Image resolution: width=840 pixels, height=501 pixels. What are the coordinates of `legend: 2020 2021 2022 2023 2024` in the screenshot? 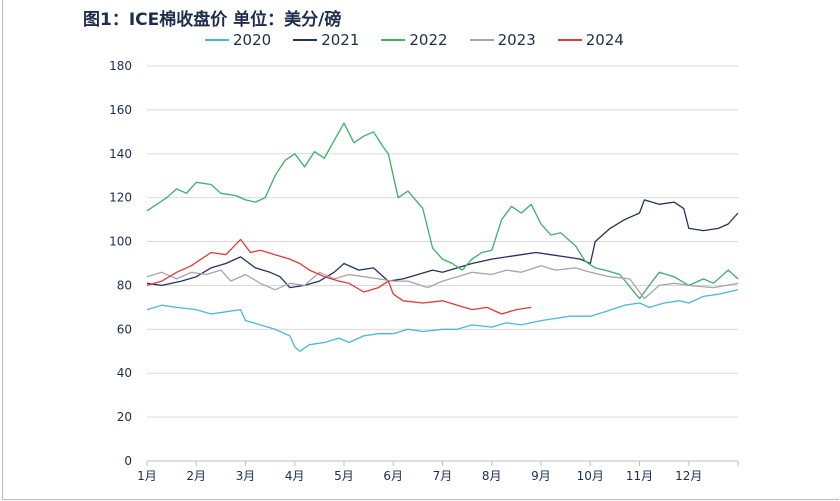 It's located at (414, 40).